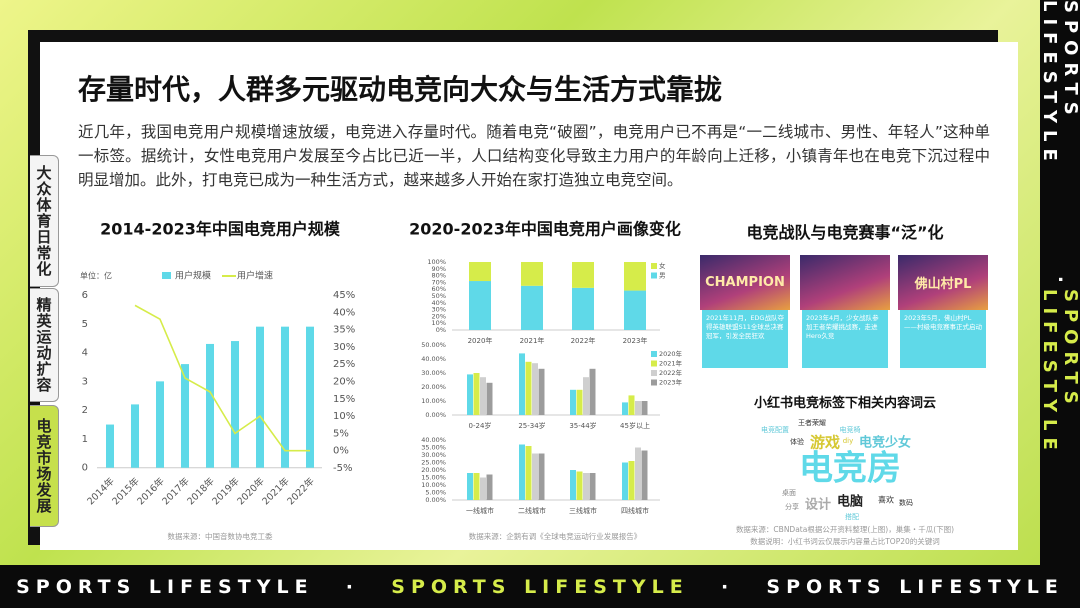 The image size is (1080, 608). What do you see at coordinates (671, 363) in the screenshot?
I see `legend-label: 2021年` at bounding box center [671, 363].